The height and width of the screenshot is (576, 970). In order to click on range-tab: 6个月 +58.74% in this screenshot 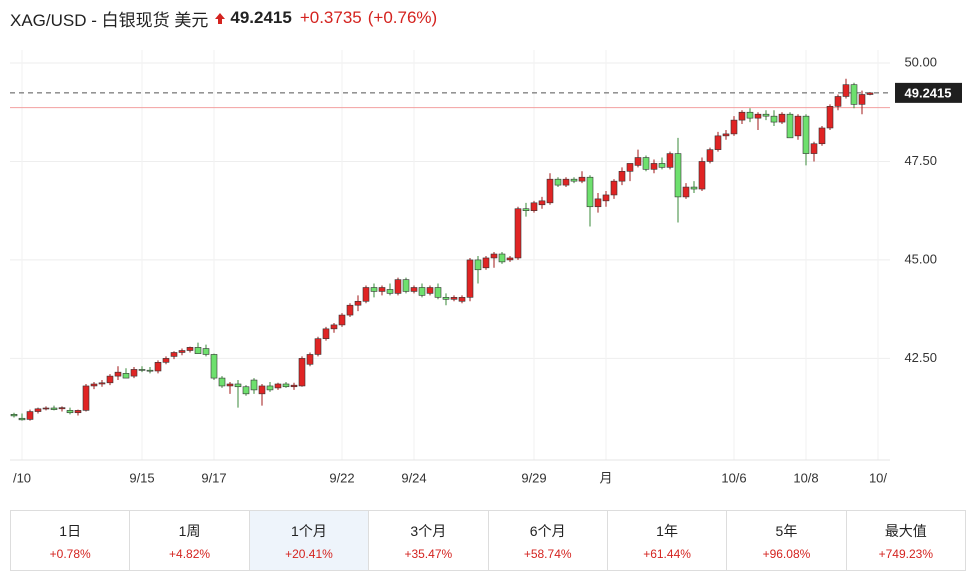, I will do `click(548, 540)`.